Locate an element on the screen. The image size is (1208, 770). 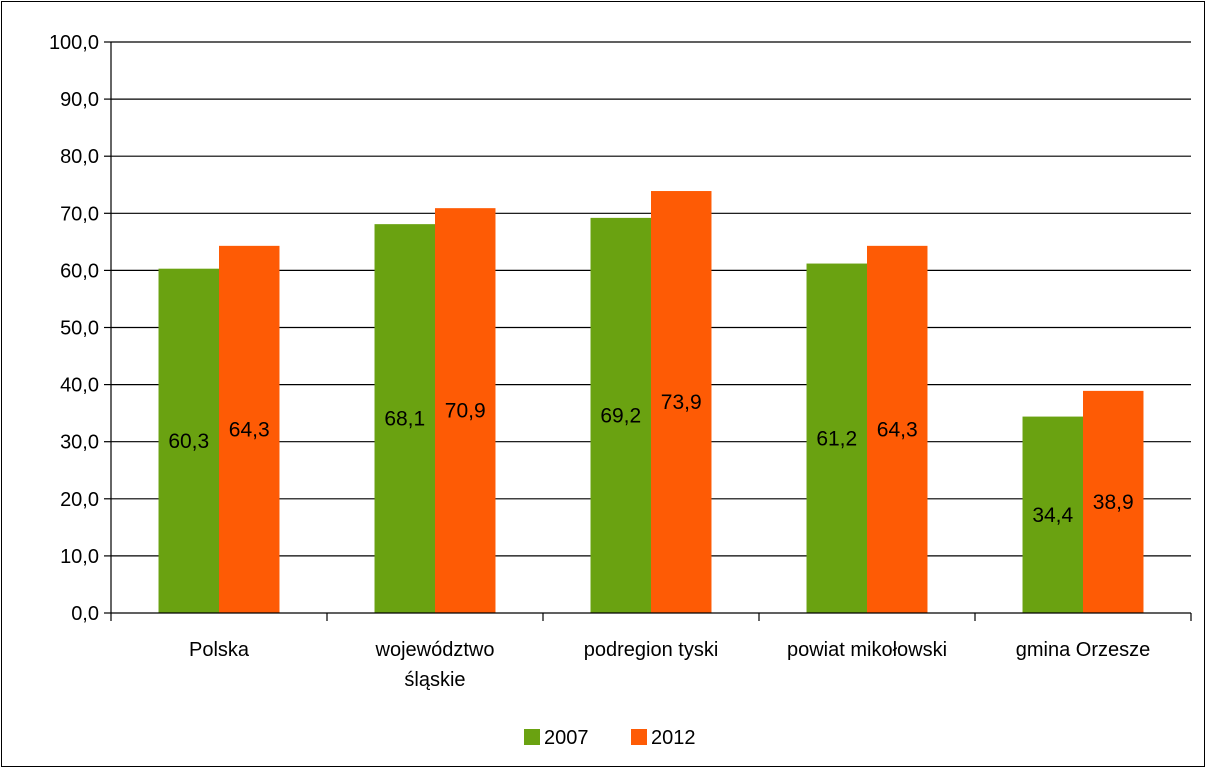
data-label: 34,4 is located at coordinates (1052, 515).